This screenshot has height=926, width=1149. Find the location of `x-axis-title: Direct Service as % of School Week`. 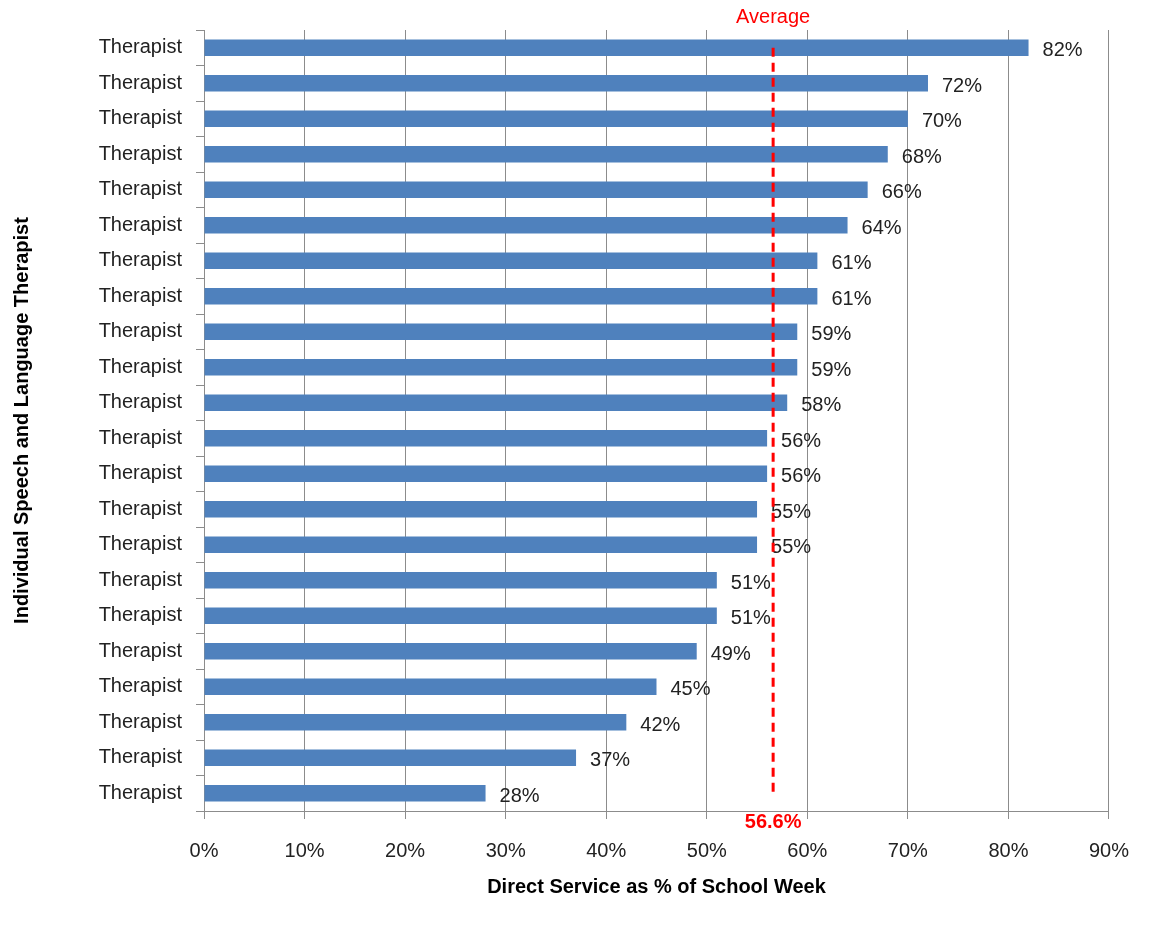

x-axis-title: Direct Service as % of School Week is located at coordinates (657, 885).